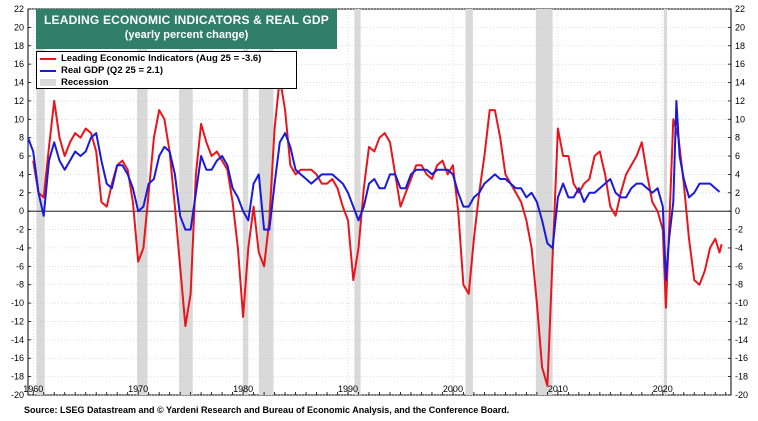  I want to click on y-tick-label-right: 22, so click(740, 9).